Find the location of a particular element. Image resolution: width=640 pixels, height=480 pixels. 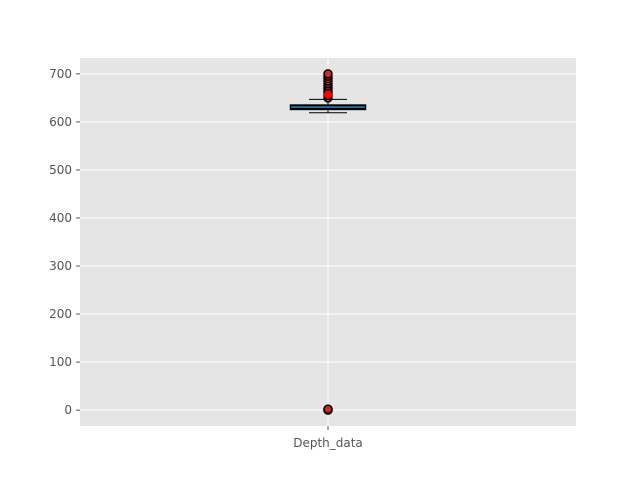

y-tick-label: 700 is located at coordinates (60, 74).